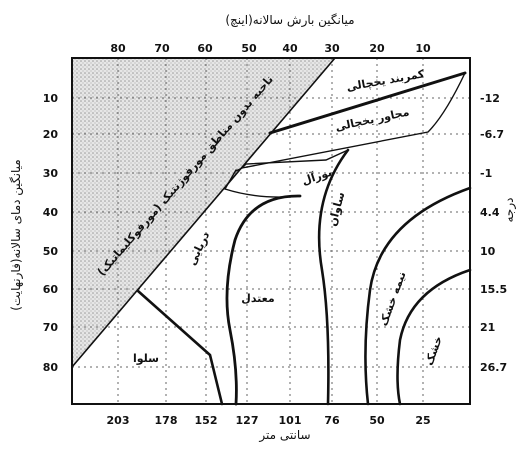 The width and height of the screenshot is (520, 450). Describe the element at coordinates (51, 134) in the screenshot. I see `left-tick: 20` at that location.